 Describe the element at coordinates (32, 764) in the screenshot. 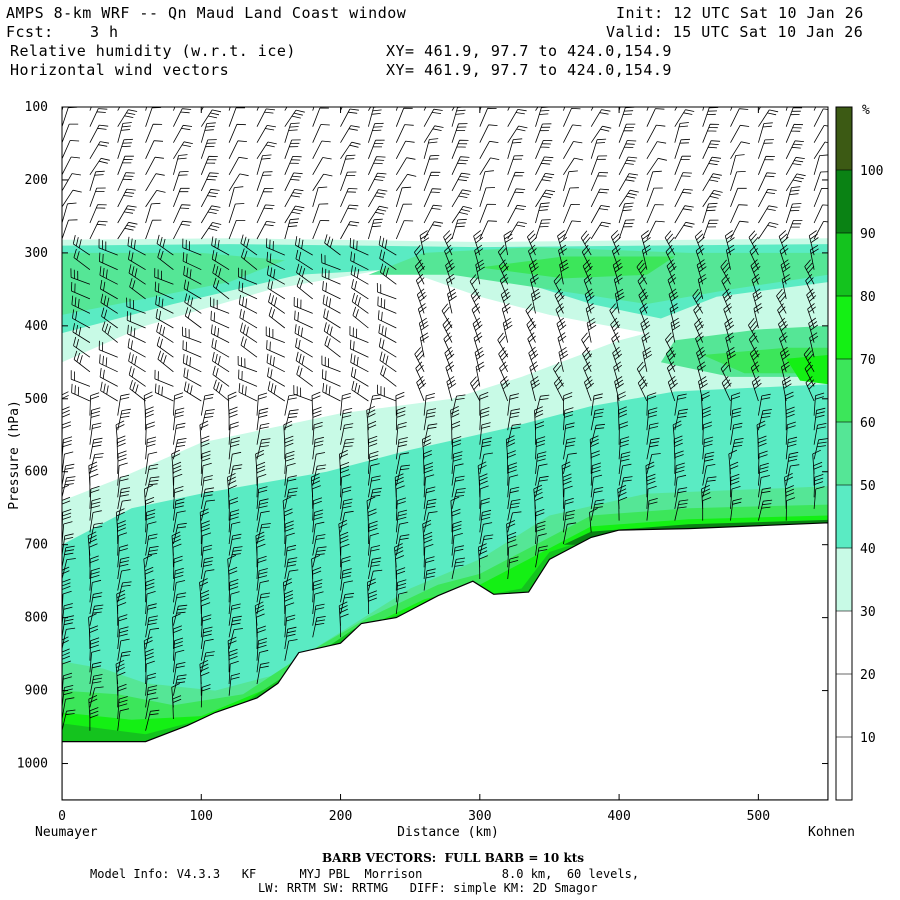

I see `y-tick-label: 1000` at that location.